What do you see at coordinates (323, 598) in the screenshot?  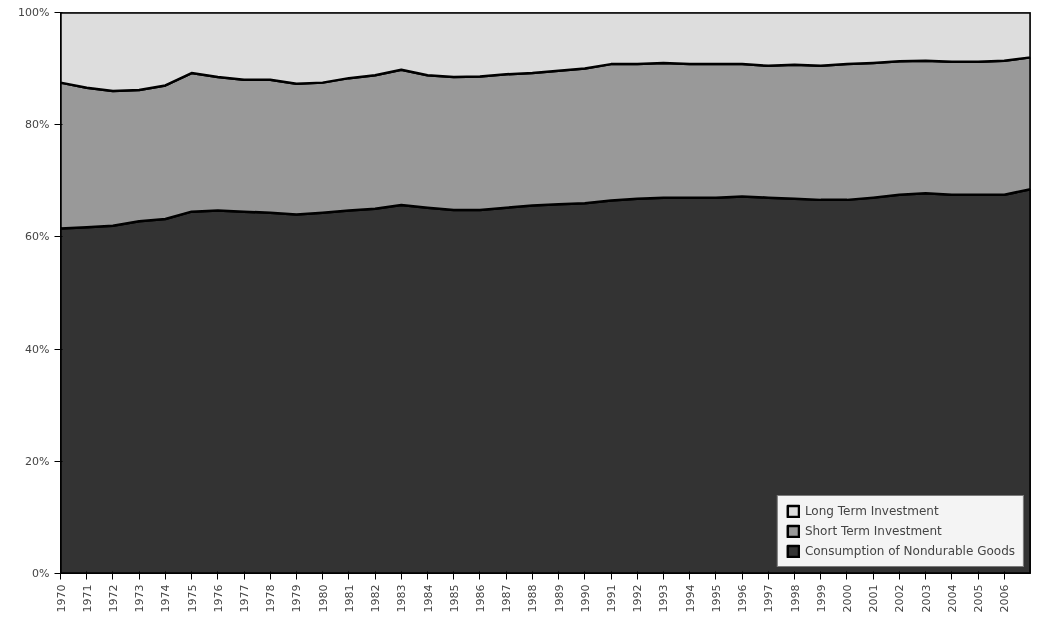 I see `x-tick-label: 1980` at bounding box center [323, 598].